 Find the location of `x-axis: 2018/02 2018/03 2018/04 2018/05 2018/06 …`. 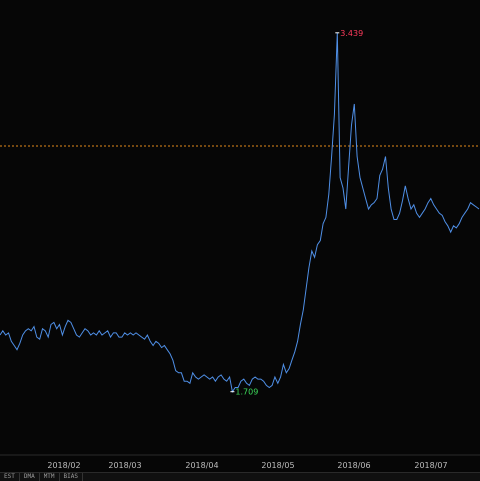

x-axis: 2018/02 2018/03 2018/04 2018/05 2018/06 … is located at coordinates (240, 462).